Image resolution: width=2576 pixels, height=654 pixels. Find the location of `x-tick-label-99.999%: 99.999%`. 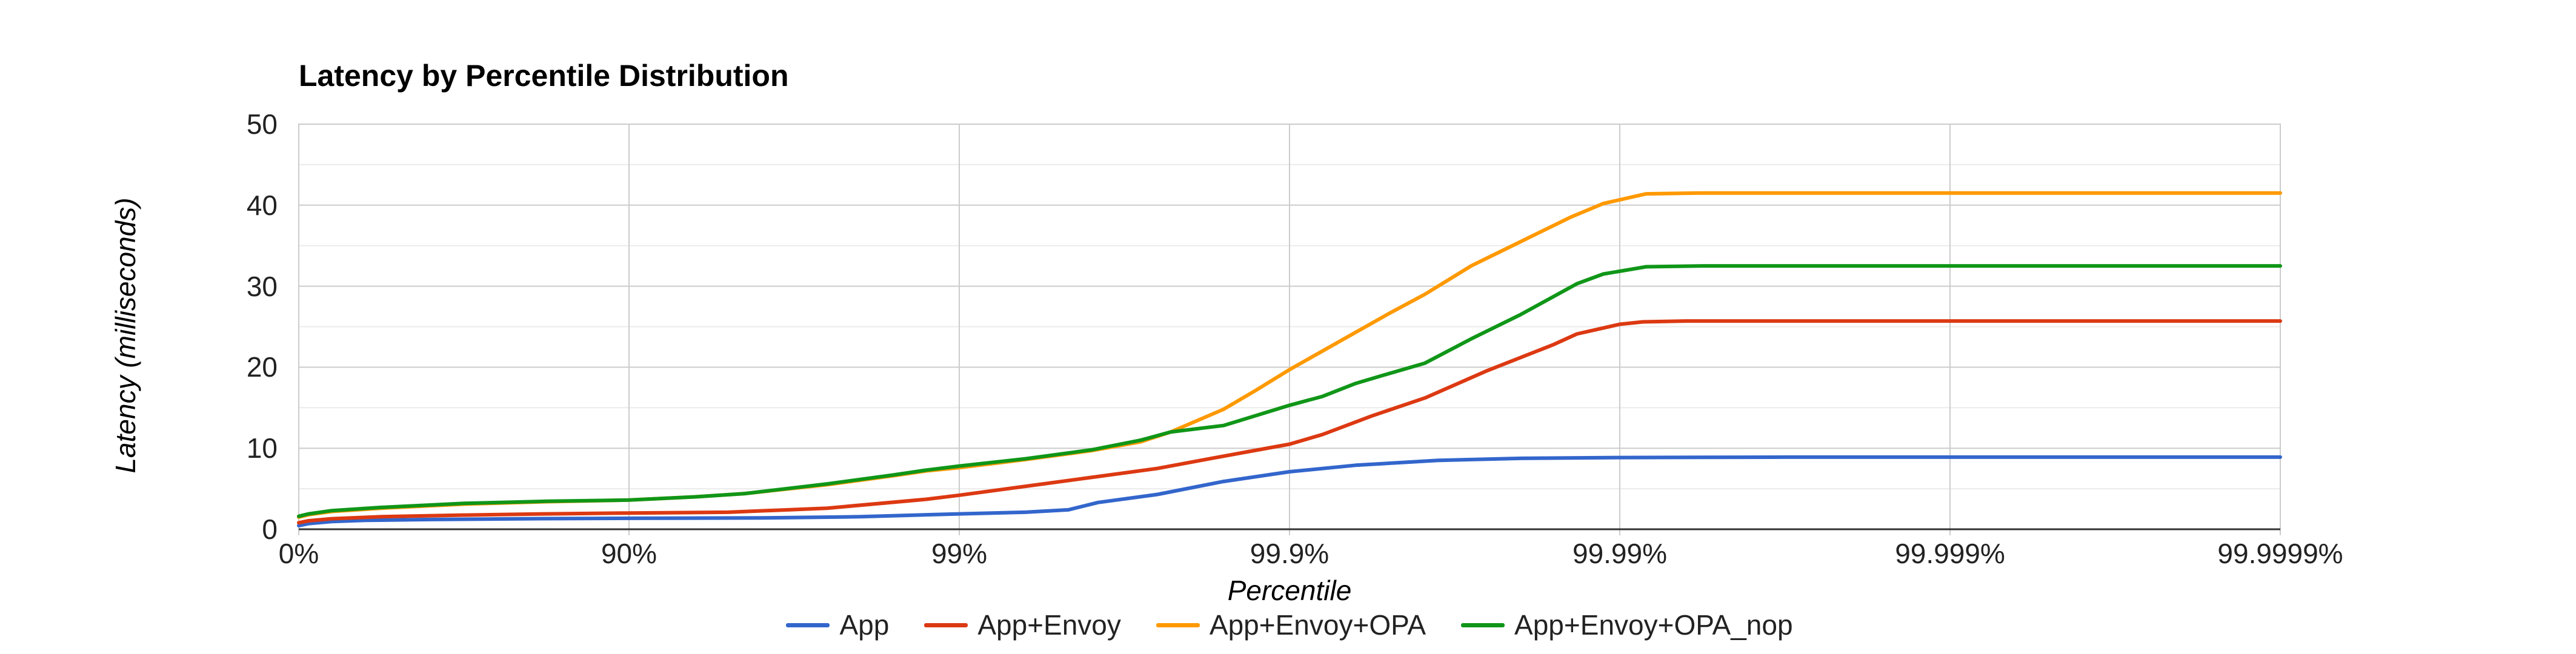

x-tick-label-99.999%: 99.999% is located at coordinates (1950, 553).